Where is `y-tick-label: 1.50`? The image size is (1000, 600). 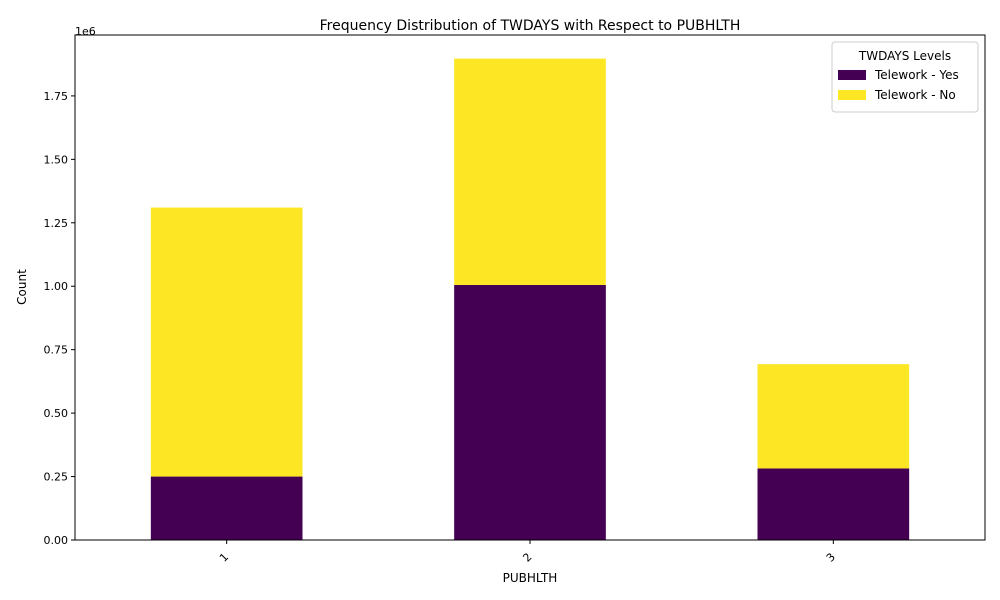 y-tick-label: 1.50 is located at coordinates (56, 159).